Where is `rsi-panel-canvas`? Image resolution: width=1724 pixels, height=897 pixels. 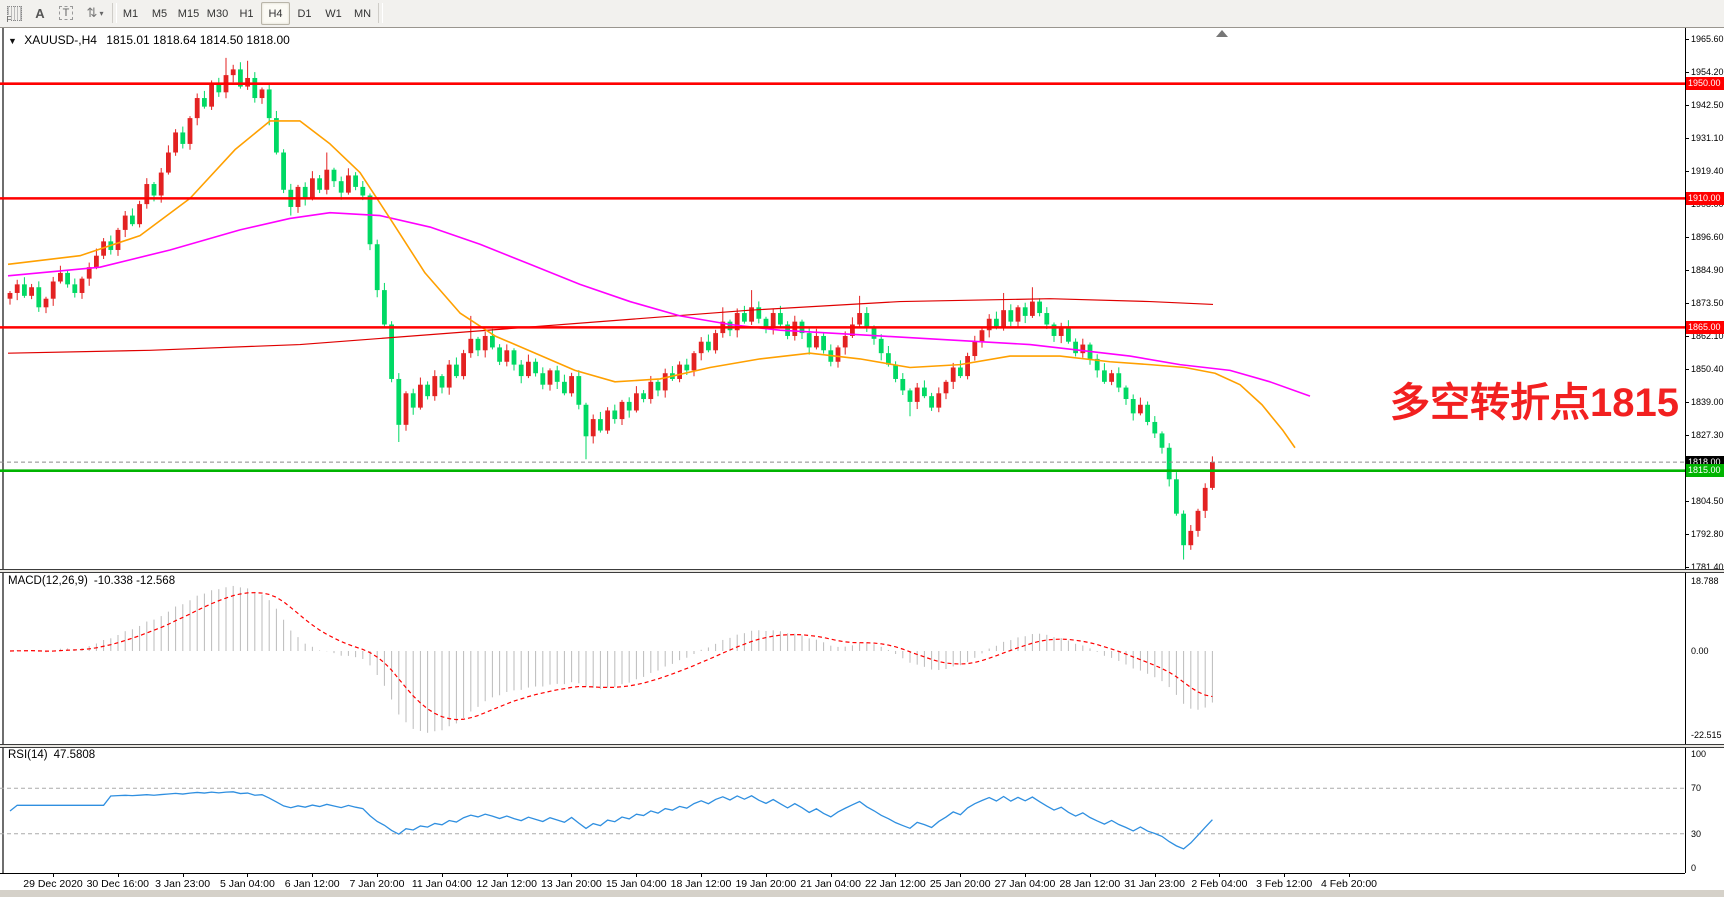
rsi-panel-canvas is located at coordinates (842, 808).